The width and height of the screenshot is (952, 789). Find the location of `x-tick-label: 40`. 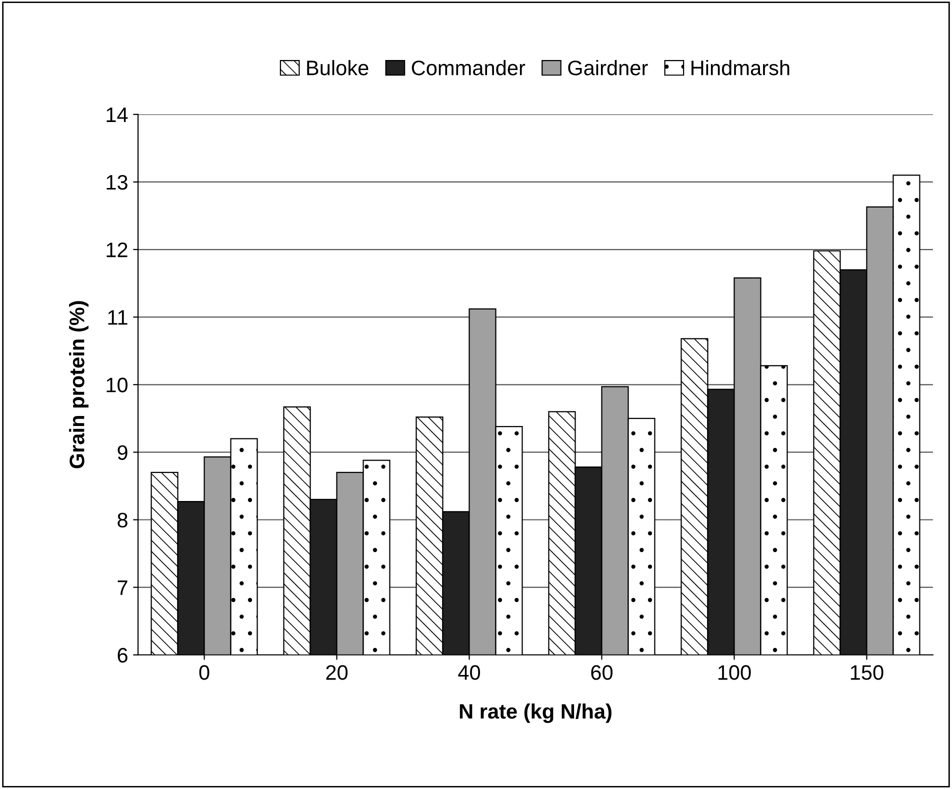

x-tick-label: 40 is located at coordinates (469, 672).